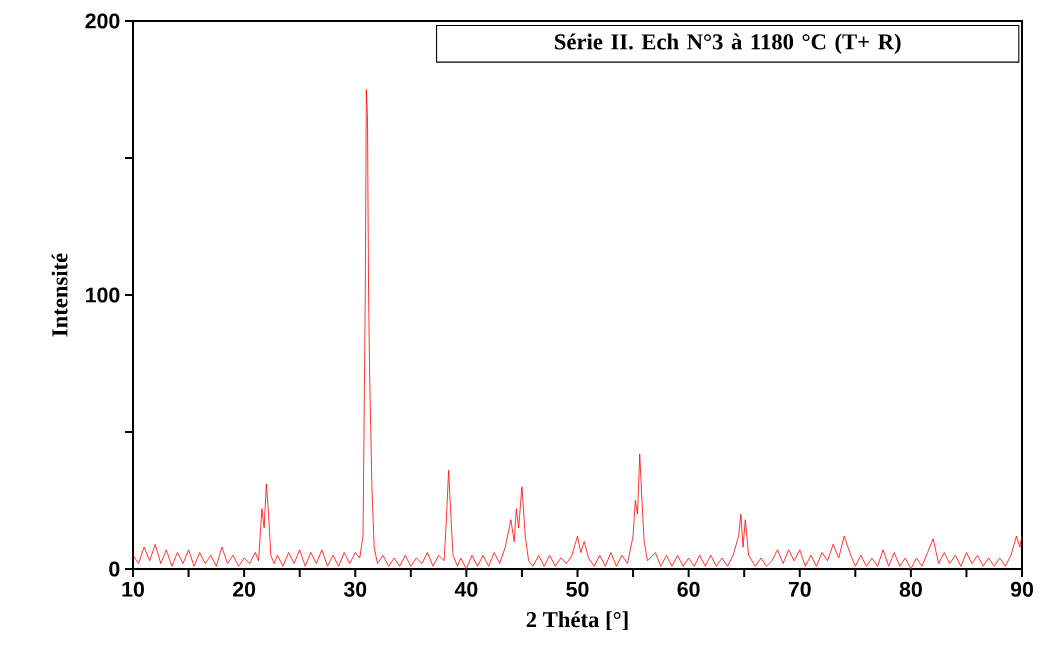  What do you see at coordinates (577, 621) in the screenshot?
I see `x-axis-title: 2 Théta [°]` at bounding box center [577, 621].